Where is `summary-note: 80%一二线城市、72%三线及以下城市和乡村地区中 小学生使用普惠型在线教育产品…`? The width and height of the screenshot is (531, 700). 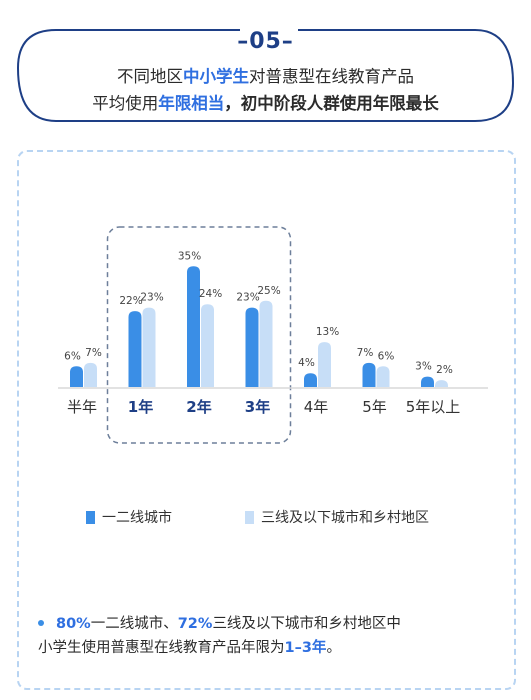
summary-note: 80%一二线城市、72%三线及以下城市和乡村地区中 小学生使用普惠型在线教育产品… is located at coordinates (273, 636).